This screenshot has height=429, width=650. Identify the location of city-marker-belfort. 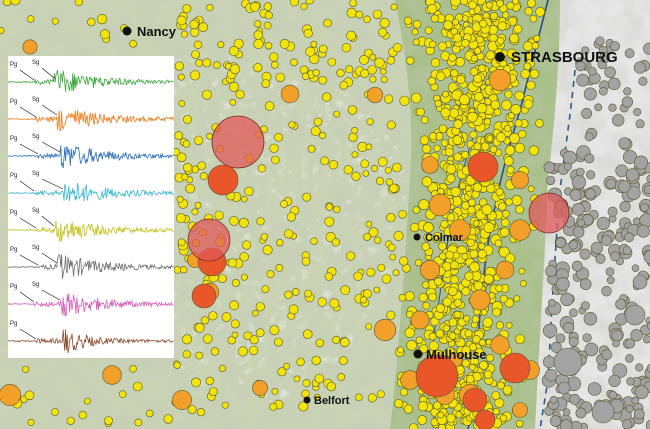
(307, 400).